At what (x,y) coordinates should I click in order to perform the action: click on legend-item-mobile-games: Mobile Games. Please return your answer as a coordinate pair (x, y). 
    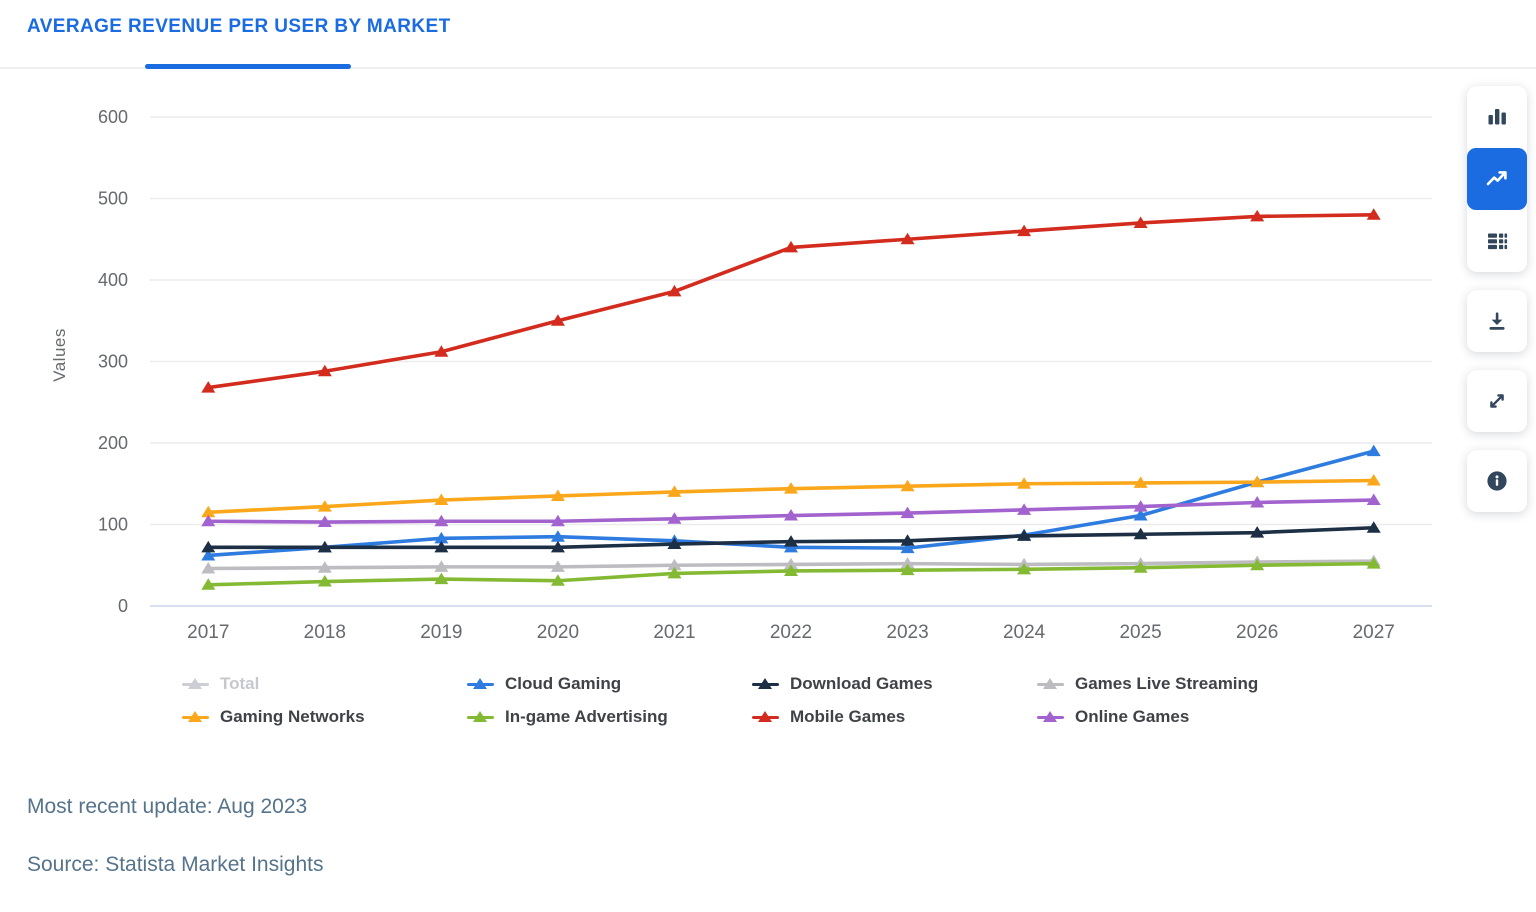
    Looking at the image, I should click on (894, 717).